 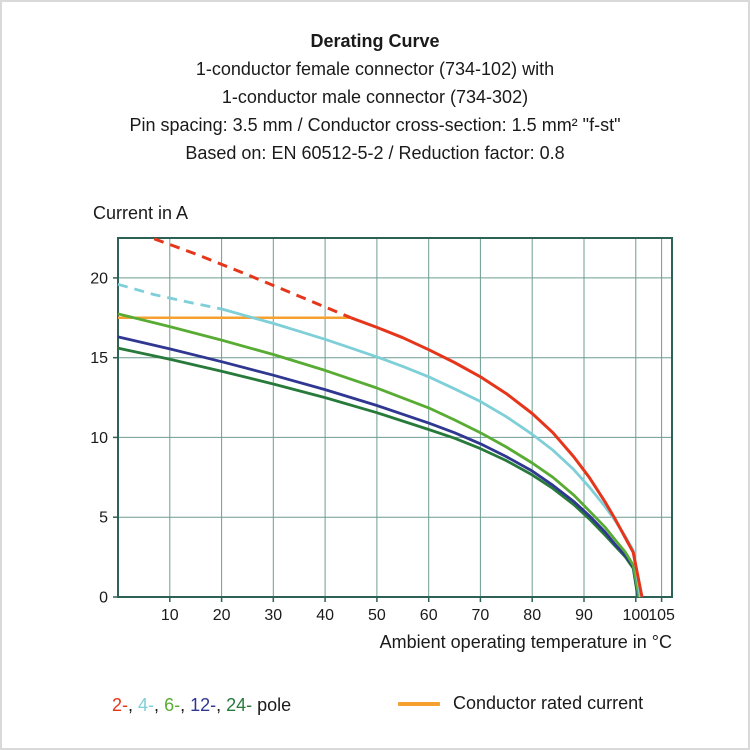 I want to click on pole-legend-item: 24-, so click(x=239, y=705).